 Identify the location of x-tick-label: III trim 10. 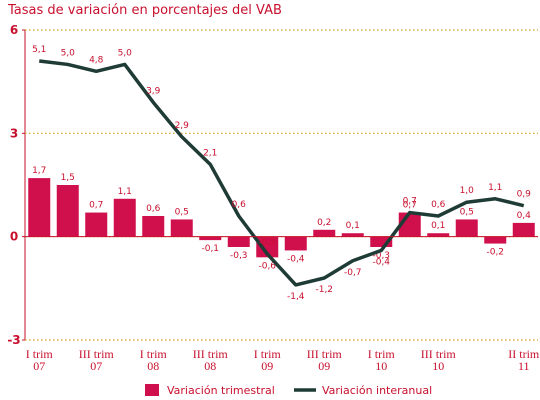
(439, 360).